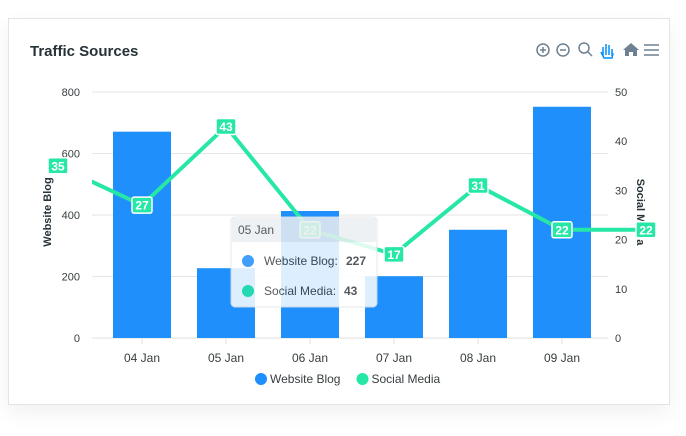 The height and width of the screenshot is (436, 686). Describe the element at coordinates (304, 230) in the screenshot. I see `tooltip-header` at that location.